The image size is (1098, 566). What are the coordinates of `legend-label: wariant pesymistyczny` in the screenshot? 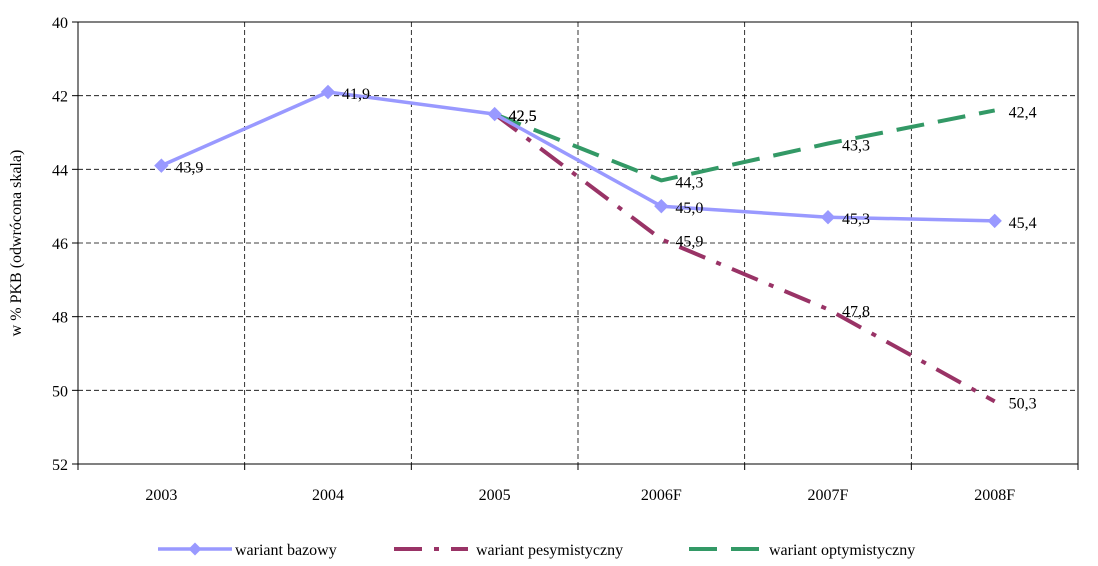 It's located at (549, 550).